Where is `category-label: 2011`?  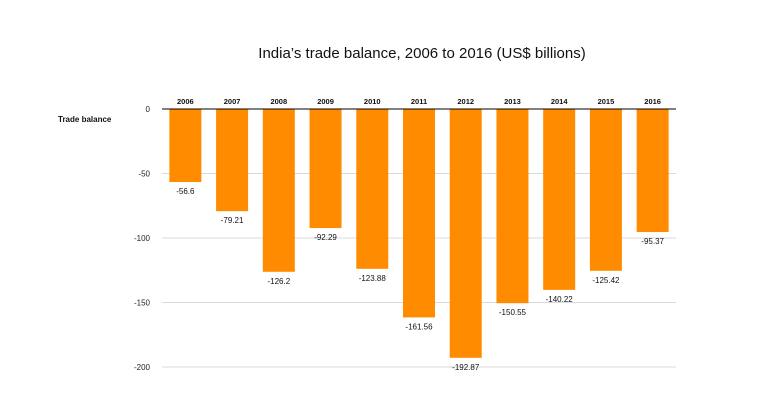 category-label: 2011 is located at coordinates (419, 101).